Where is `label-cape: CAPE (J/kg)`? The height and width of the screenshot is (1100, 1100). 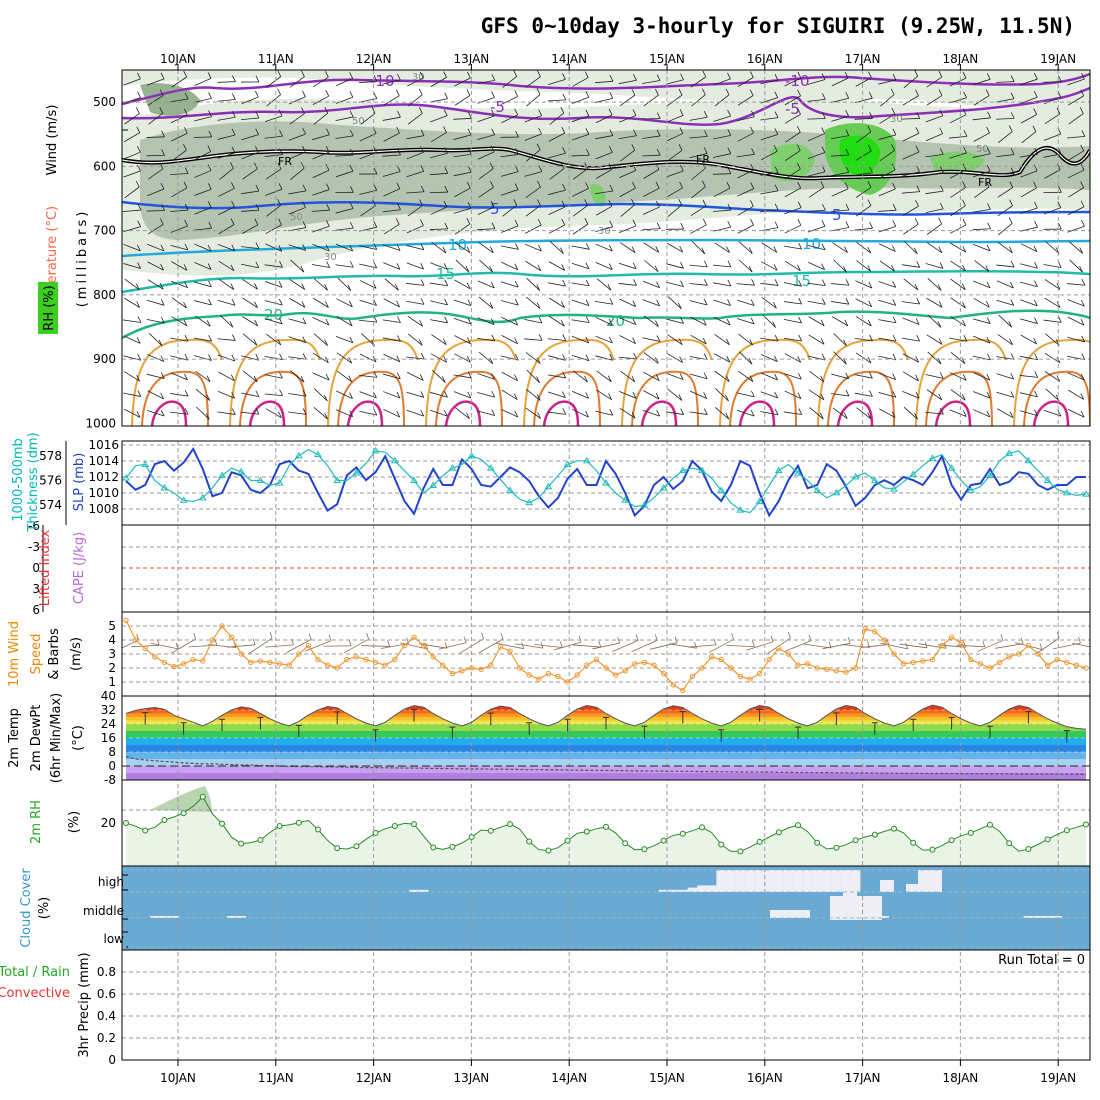
label-cape: CAPE (J/kg) is located at coordinates (79, 568).